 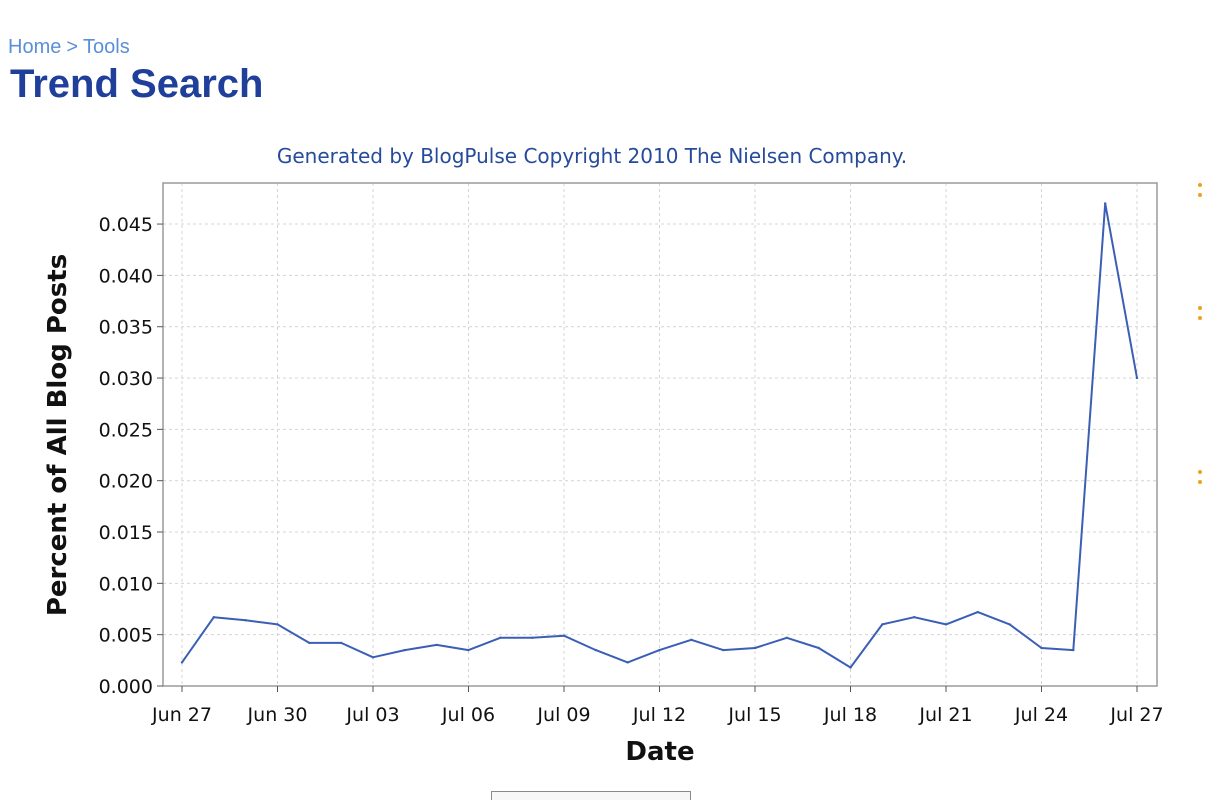 I want to click on x-tick-label: Jul 15, so click(x=754, y=715).